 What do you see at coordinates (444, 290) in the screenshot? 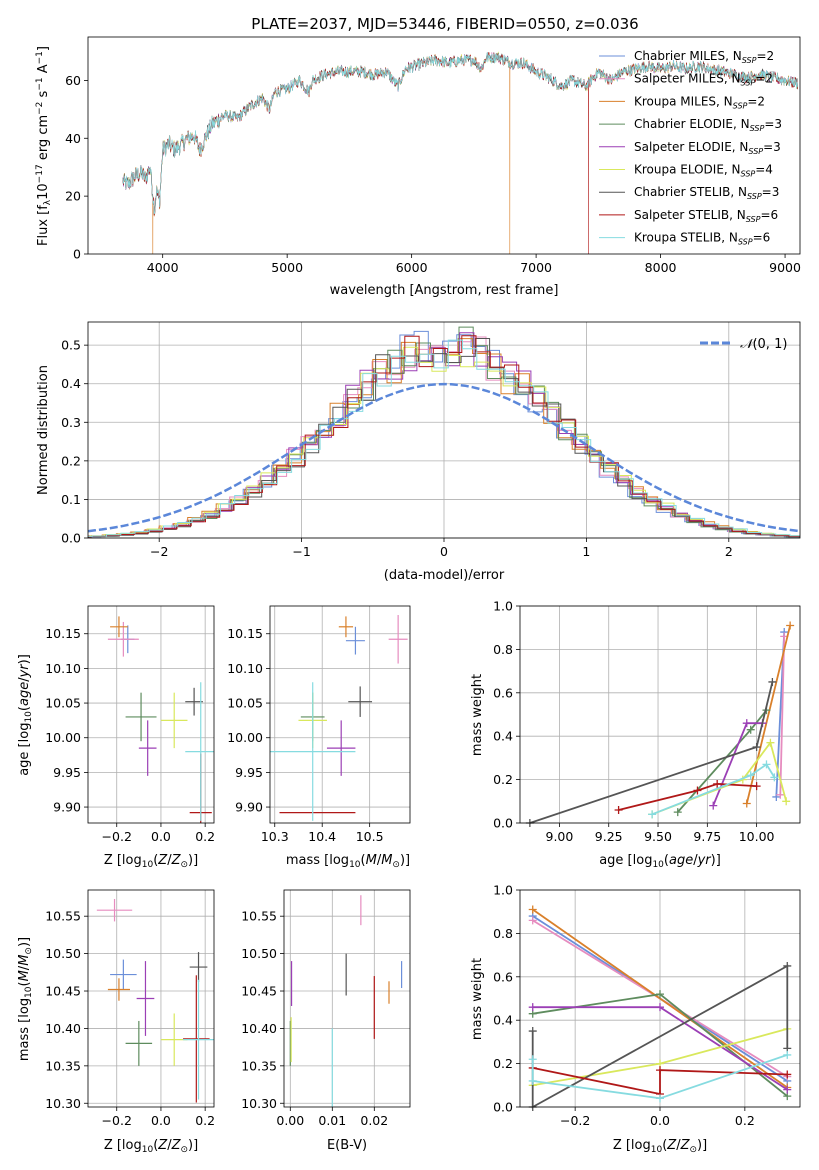
I see `spectrum-xlabel: wavelength [Angstrom, rest frame]` at bounding box center [444, 290].